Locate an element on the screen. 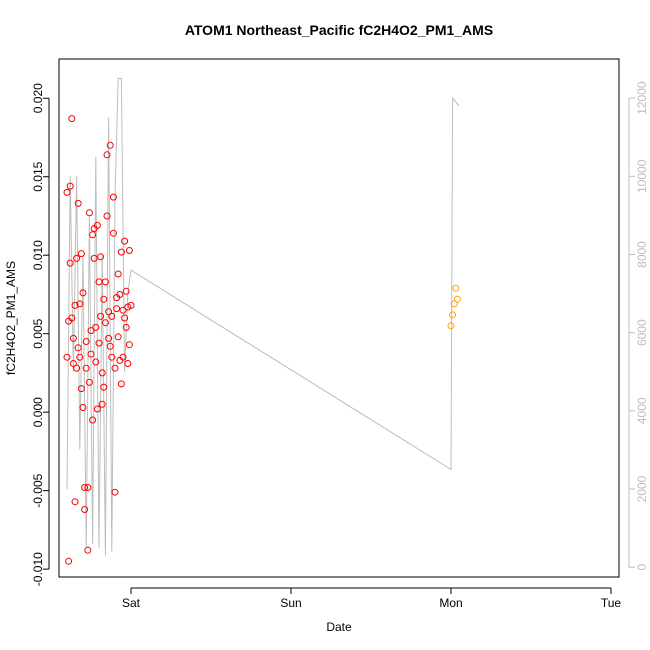 The width and height of the screenshot is (650, 650). y-tick-label: 0.000 is located at coordinates (38, 412).